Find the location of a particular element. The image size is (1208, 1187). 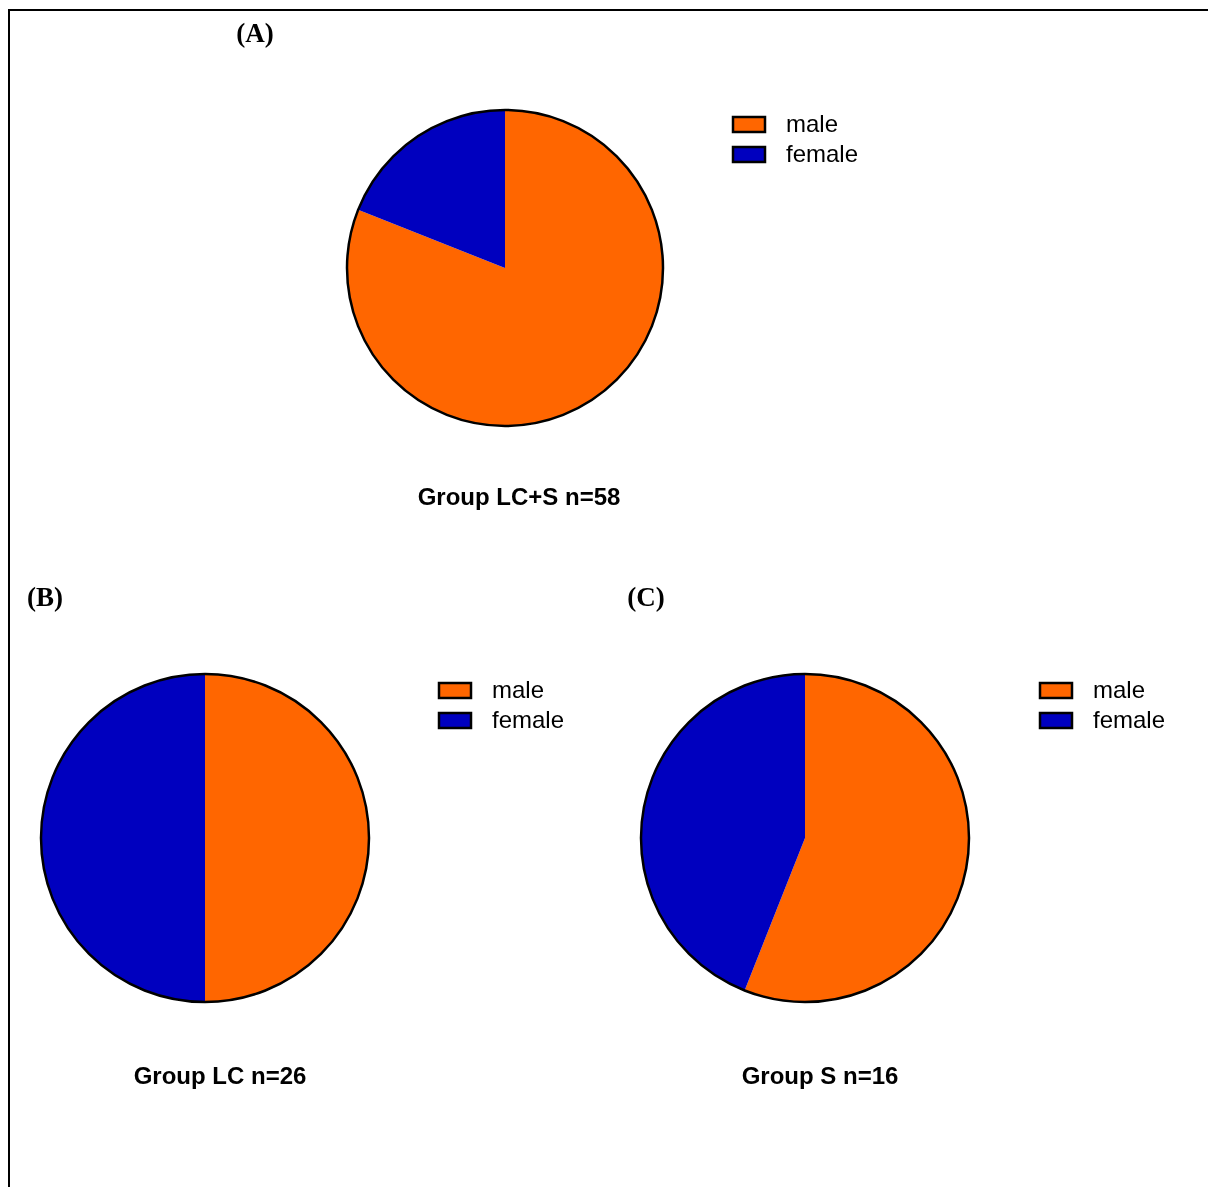

text: (C) is located at coordinates (646, 597).